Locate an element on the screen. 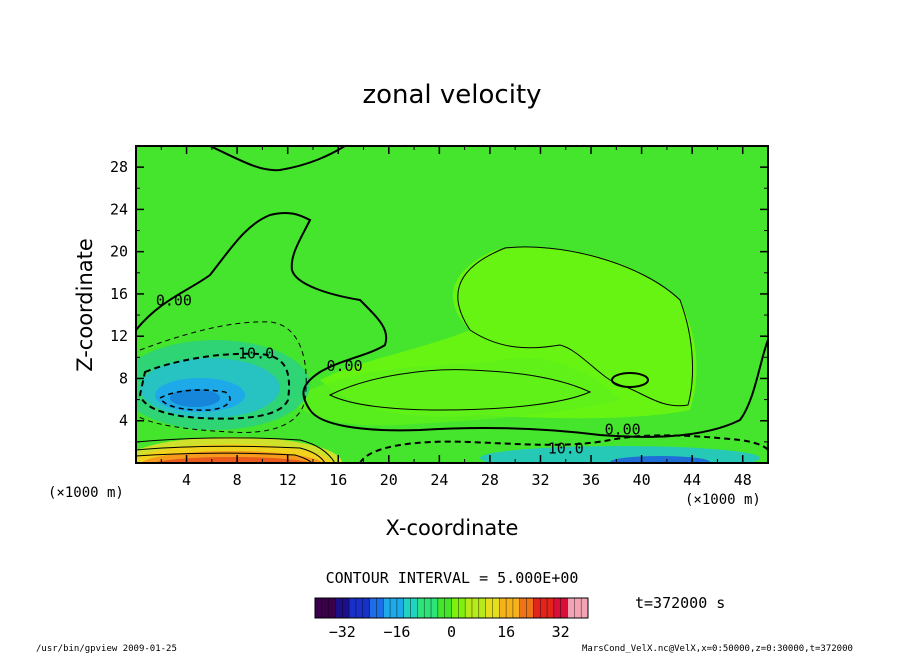 This screenshot has width=904, height=658. colorbar-tick-label: 16 is located at coordinates (506, 632).